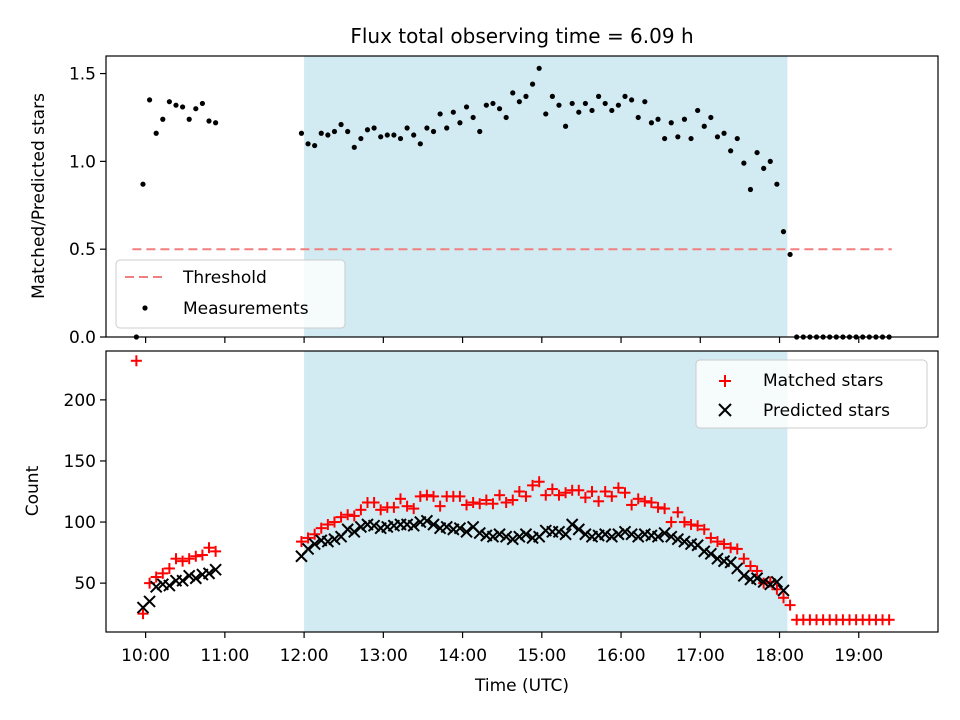  Describe the element at coordinates (621, 656) in the screenshot. I see `x-tick-label: 16:00` at that location.